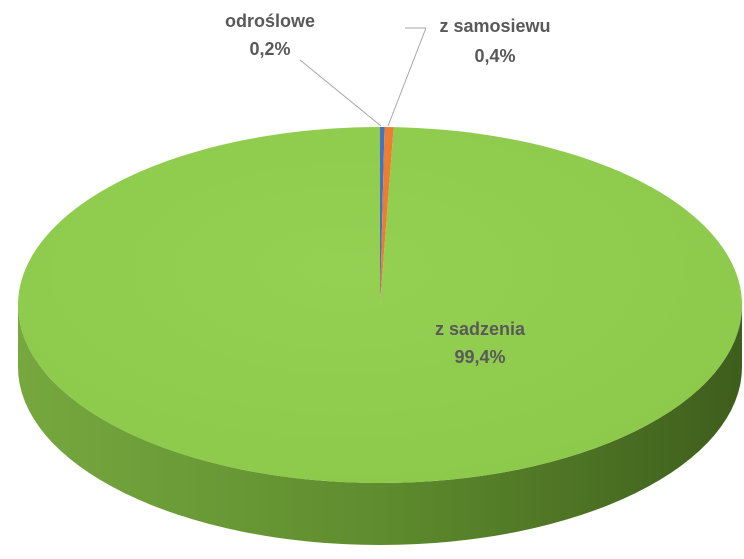 The image size is (744, 559). What do you see at coordinates (270, 21) in the screenshot?
I see `data-label-name: odroślowe` at bounding box center [270, 21].